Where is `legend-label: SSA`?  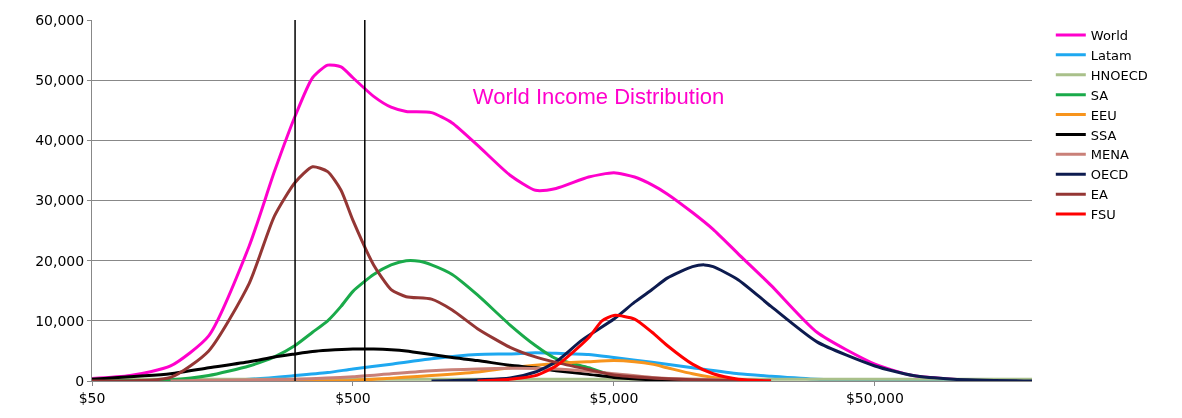 legend-label: SSA is located at coordinates (1103, 135).